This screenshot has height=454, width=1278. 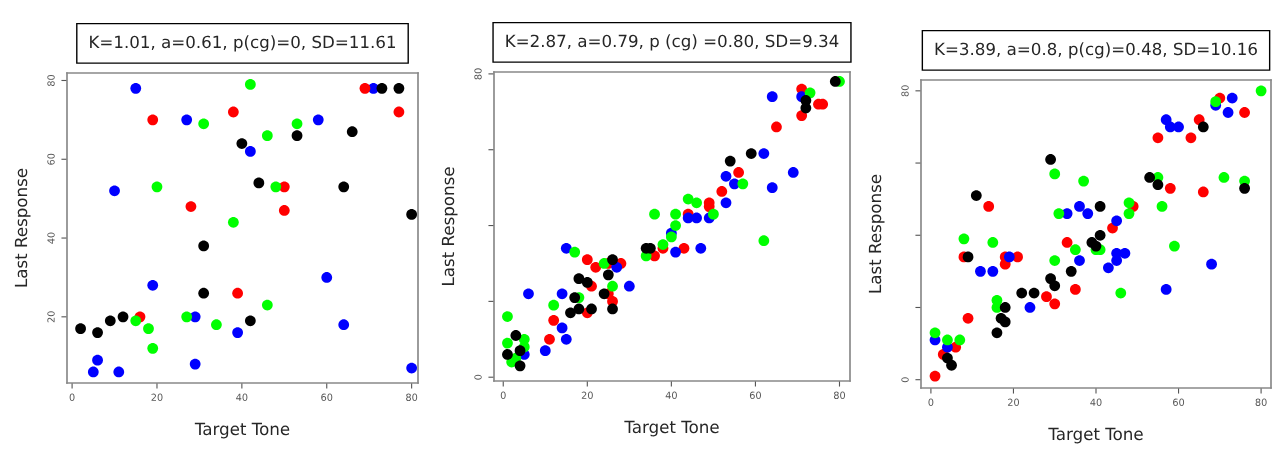 What do you see at coordinates (876, 233) in the screenshot?
I see `y-axis-title: Last Response` at bounding box center [876, 233].